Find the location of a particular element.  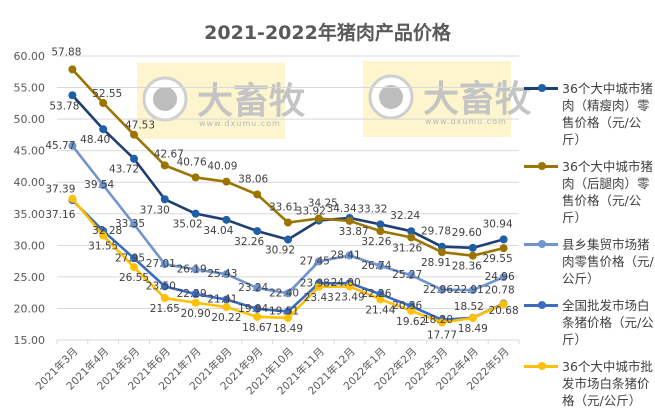

svg-text: 17.77 is located at coordinates (442, 336).